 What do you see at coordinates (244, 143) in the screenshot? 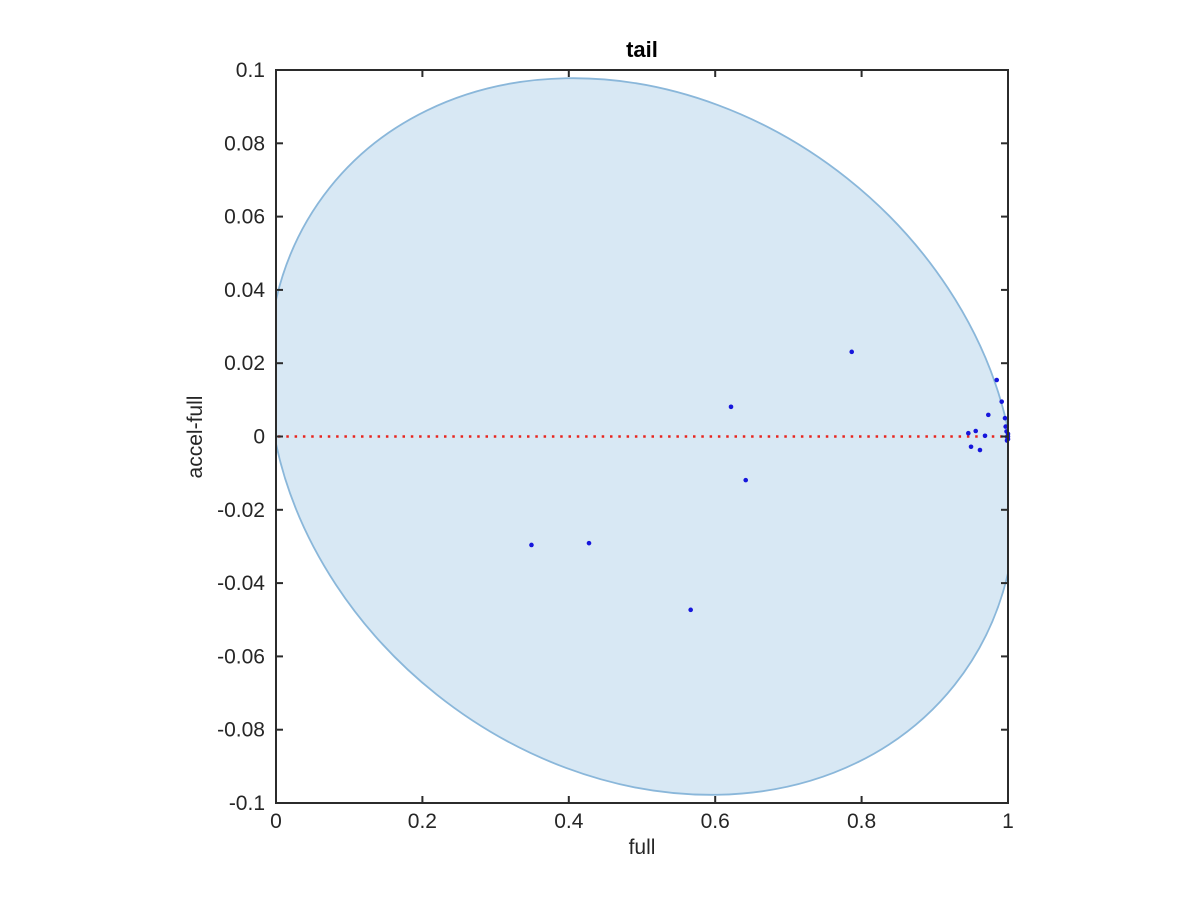
I see `y-tick-label: 0.08` at bounding box center [244, 143].